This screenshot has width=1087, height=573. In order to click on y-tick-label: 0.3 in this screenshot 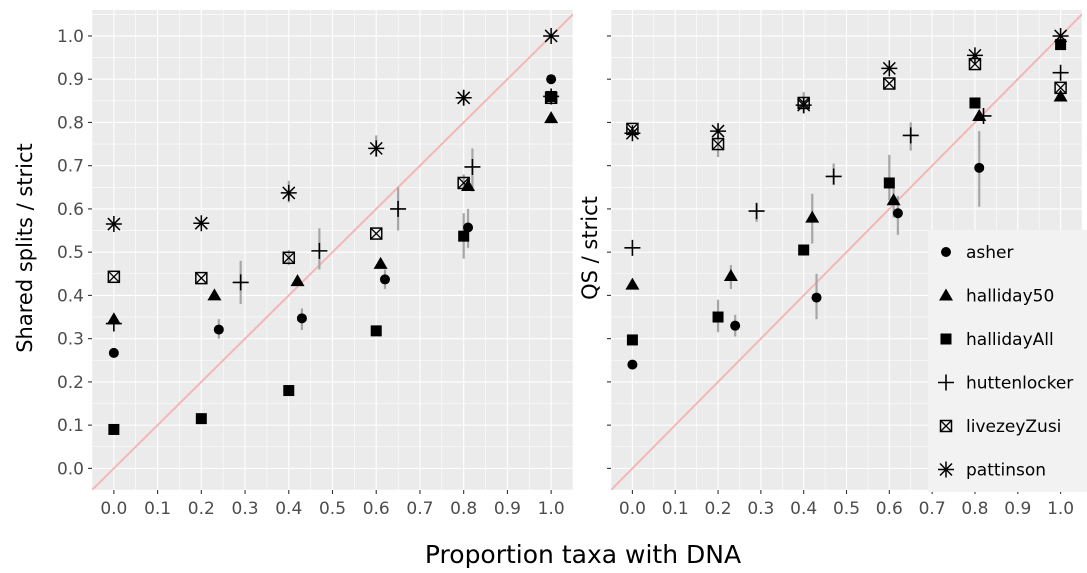, I will do `click(70, 340)`.